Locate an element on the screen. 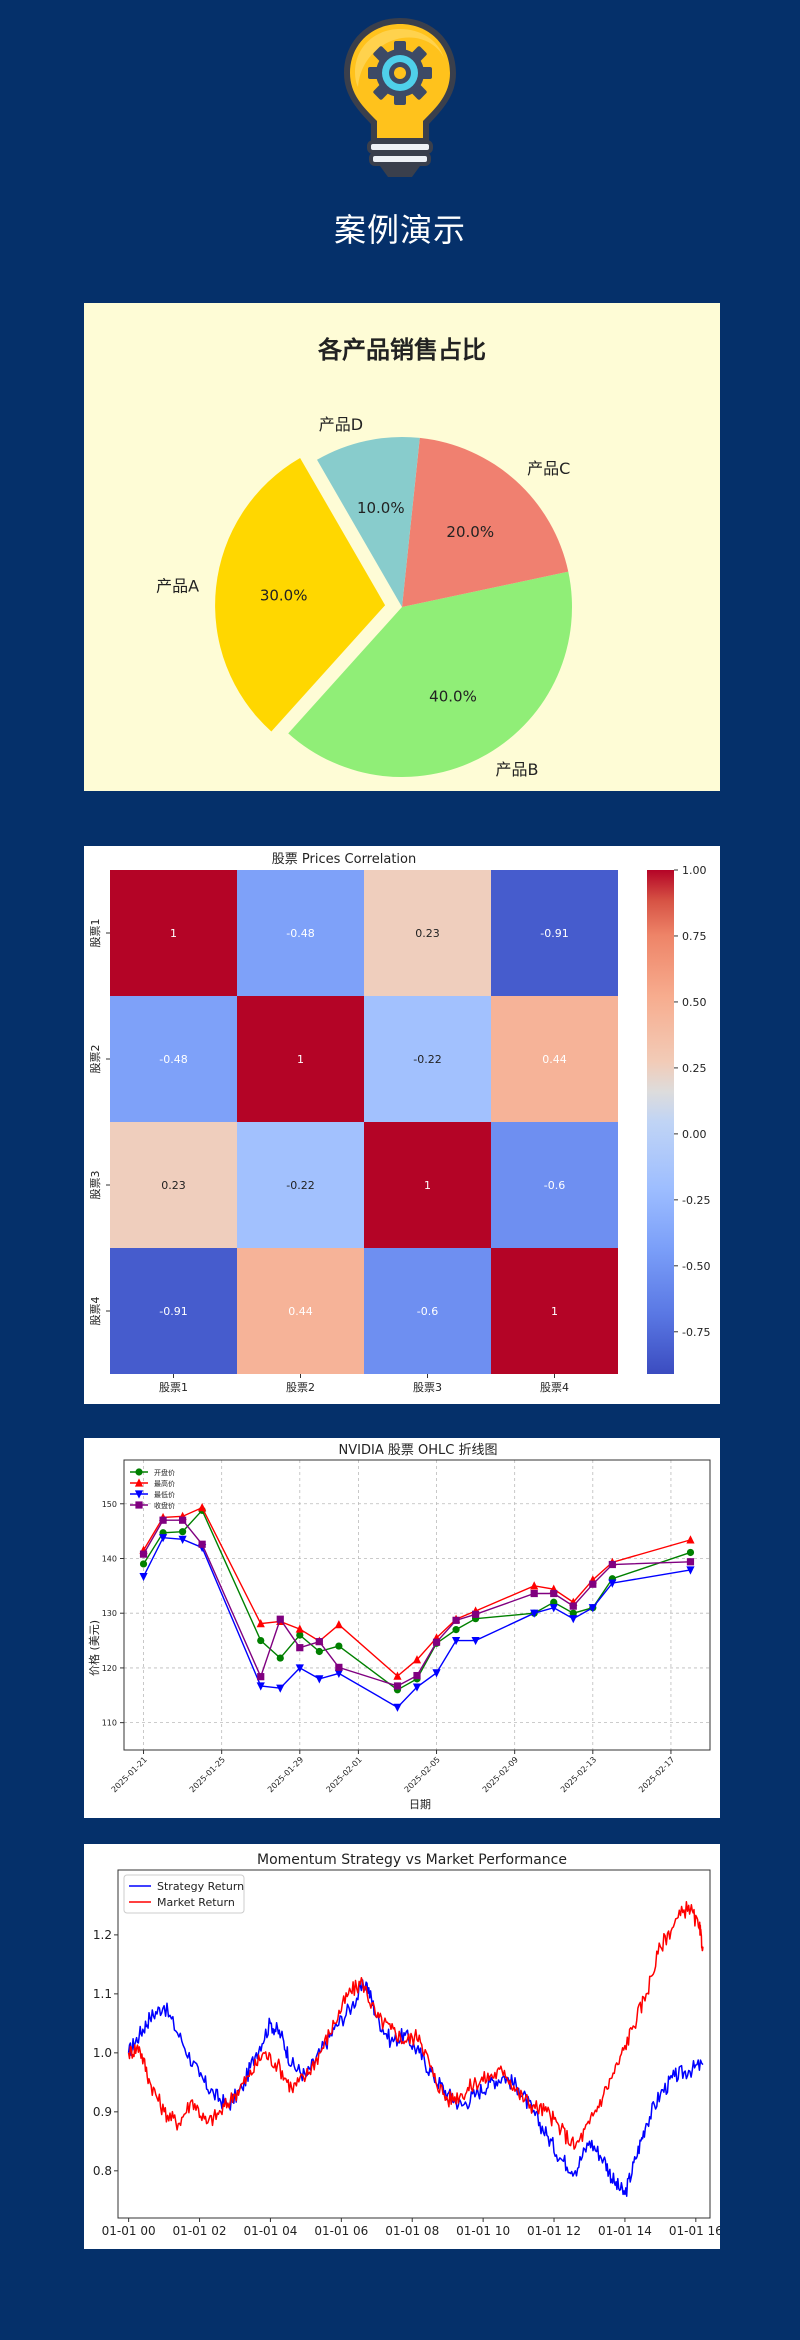 This screenshot has height=2340, width=800. ohlc-chart-title: NVIDIA 股票 OHLC 折线图 is located at coordinates (418, 1450).